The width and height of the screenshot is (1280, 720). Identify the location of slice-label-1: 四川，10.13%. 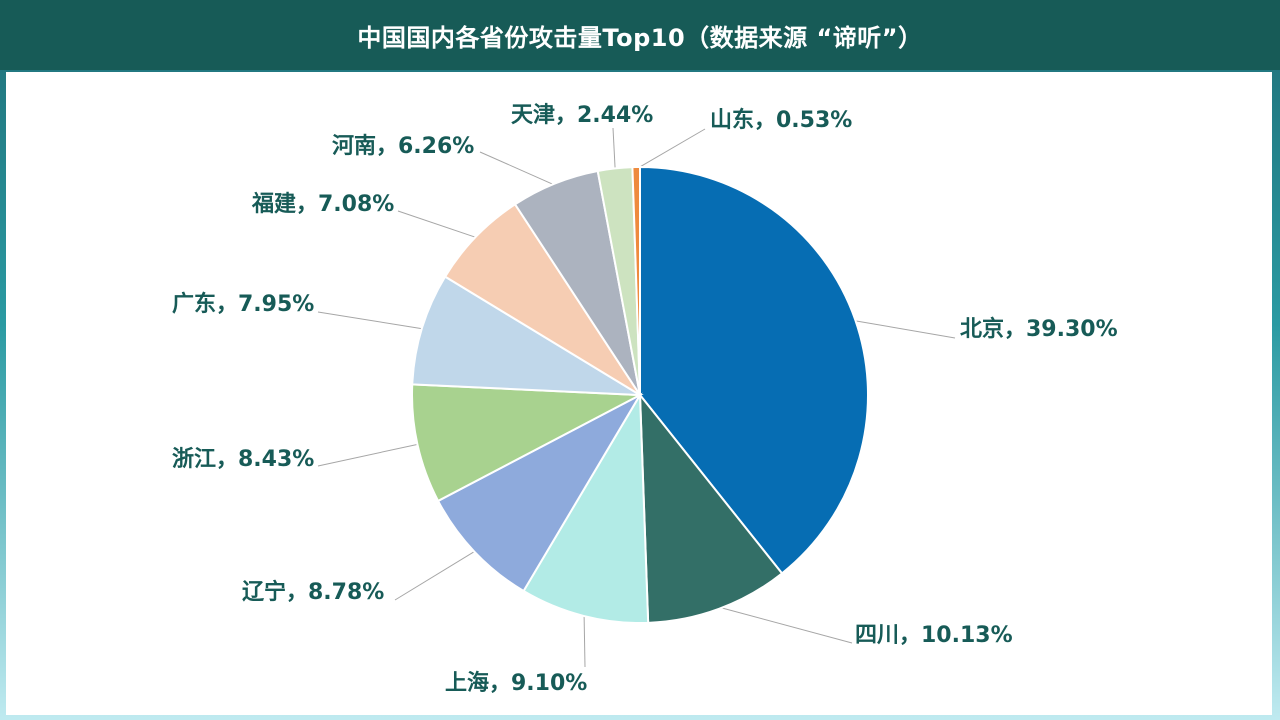
(934, 635).